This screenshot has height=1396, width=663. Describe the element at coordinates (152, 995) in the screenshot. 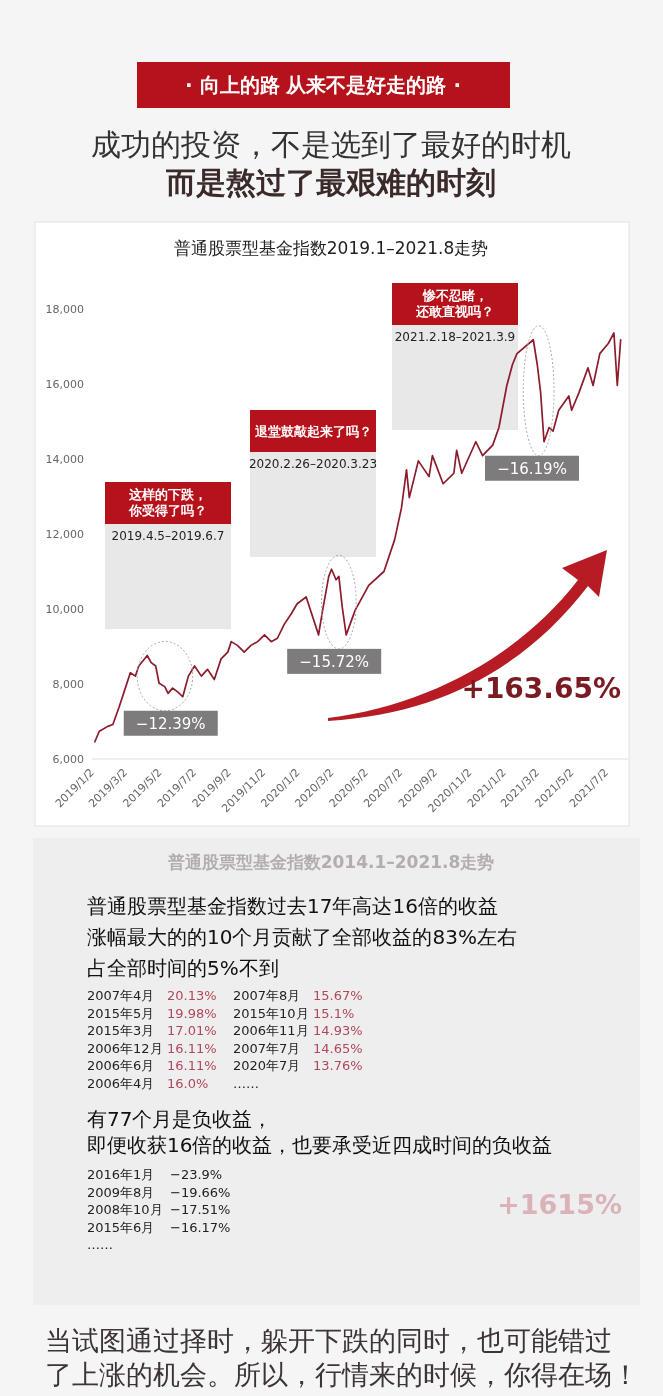

I see `text: 2007年4月 20.13%` at that location.